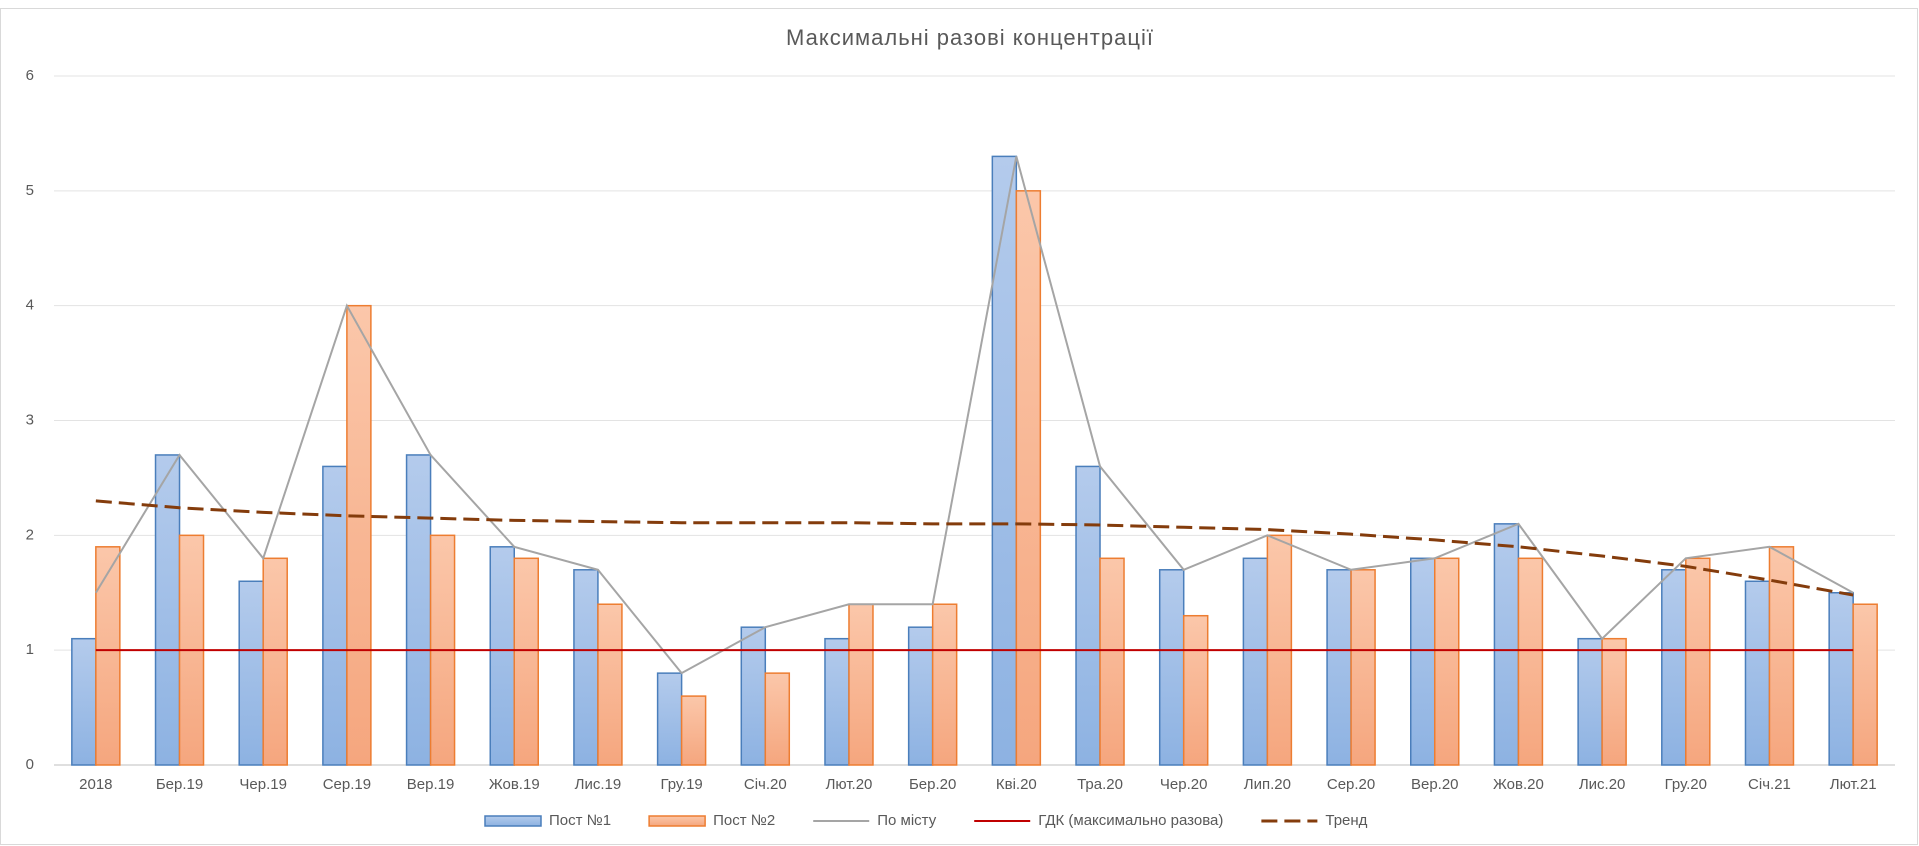 Image resolution: width=1919 pixels, height=846 pixels. I want to click on y-tick-label: 4, so click(30, 305).